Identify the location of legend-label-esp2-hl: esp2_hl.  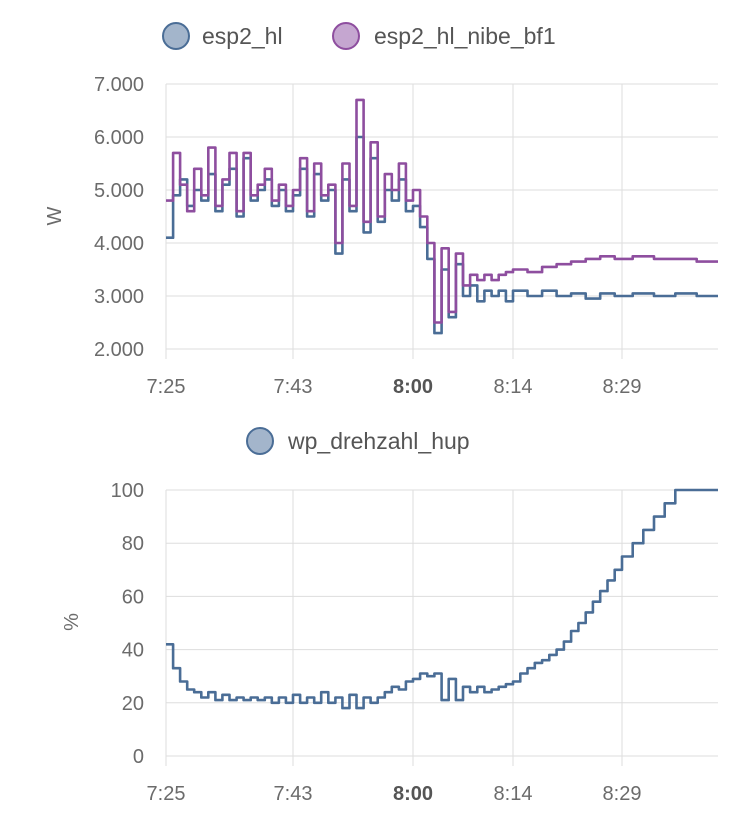
(242, 36).